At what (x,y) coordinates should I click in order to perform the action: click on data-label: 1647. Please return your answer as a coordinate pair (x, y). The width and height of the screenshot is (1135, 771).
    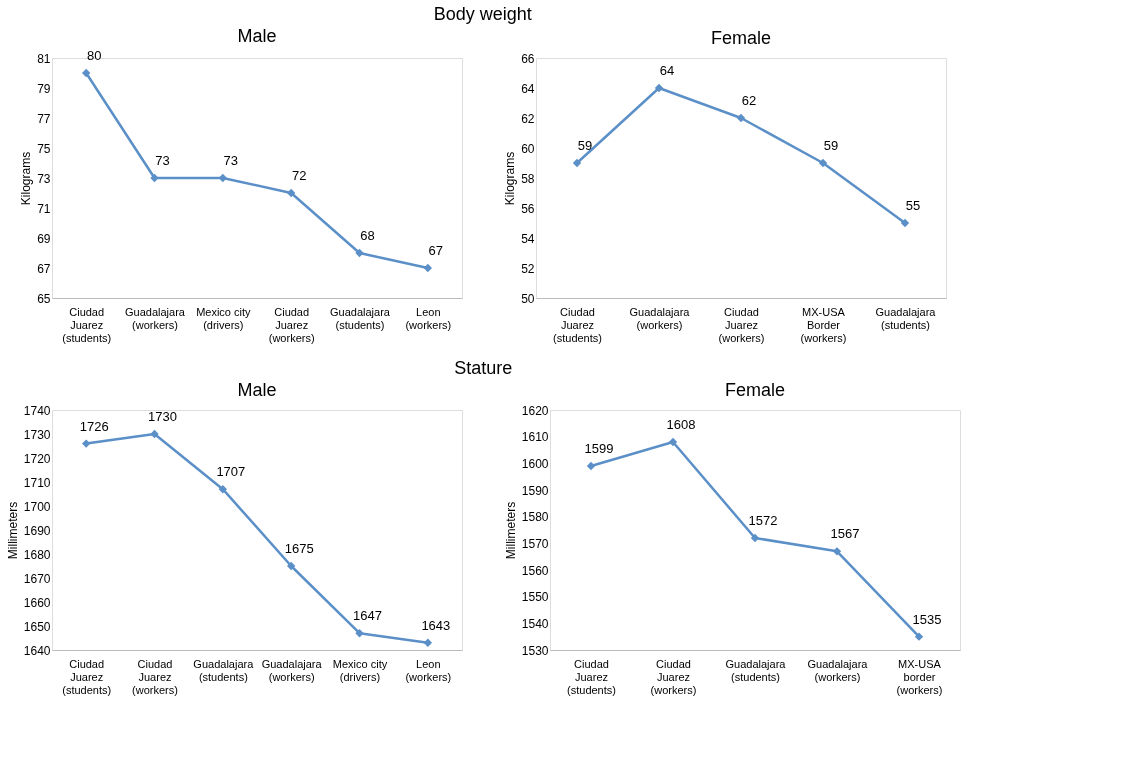
    Looking at the image, I should click on (367, 616).